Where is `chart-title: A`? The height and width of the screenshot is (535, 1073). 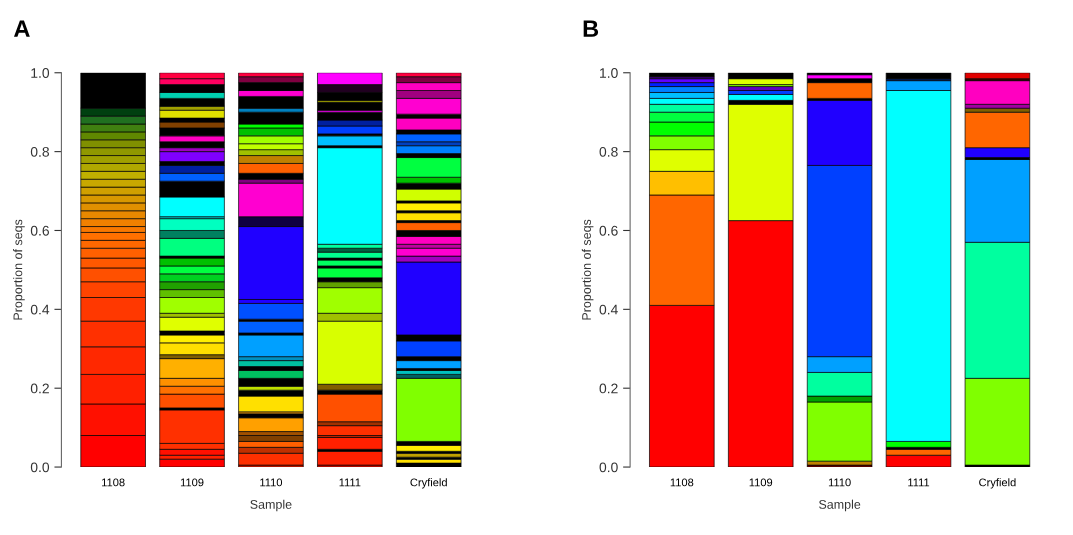
chart-title: A is located at coordinates (22, 28).